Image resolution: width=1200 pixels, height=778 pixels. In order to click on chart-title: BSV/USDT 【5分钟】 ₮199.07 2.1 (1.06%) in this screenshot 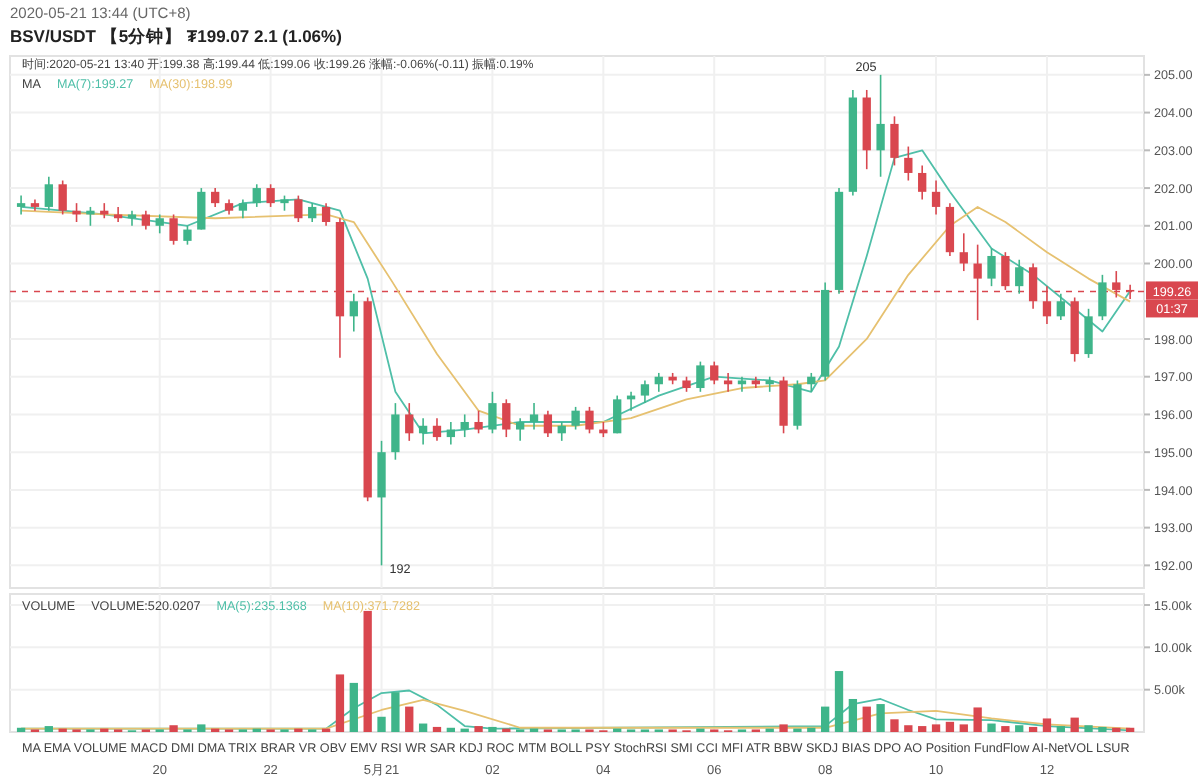, I will do `click(176, 36)`.